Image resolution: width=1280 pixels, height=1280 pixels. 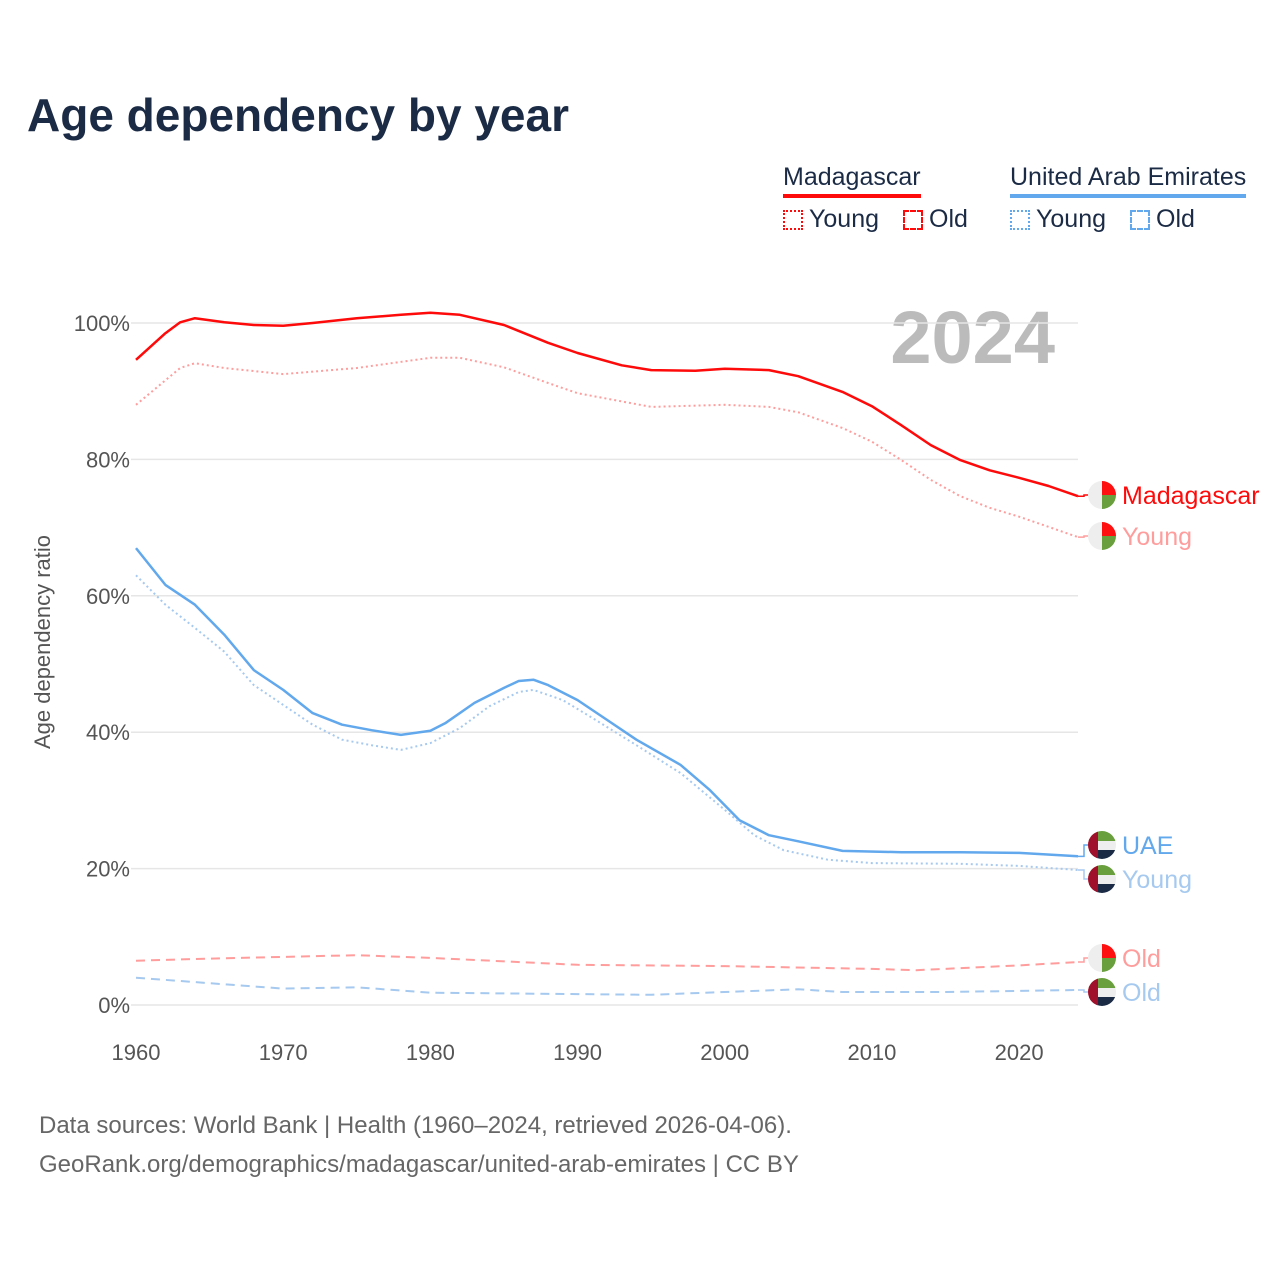 I want to click on legend-madagascar-young: Young, so click(x=831, y=219).